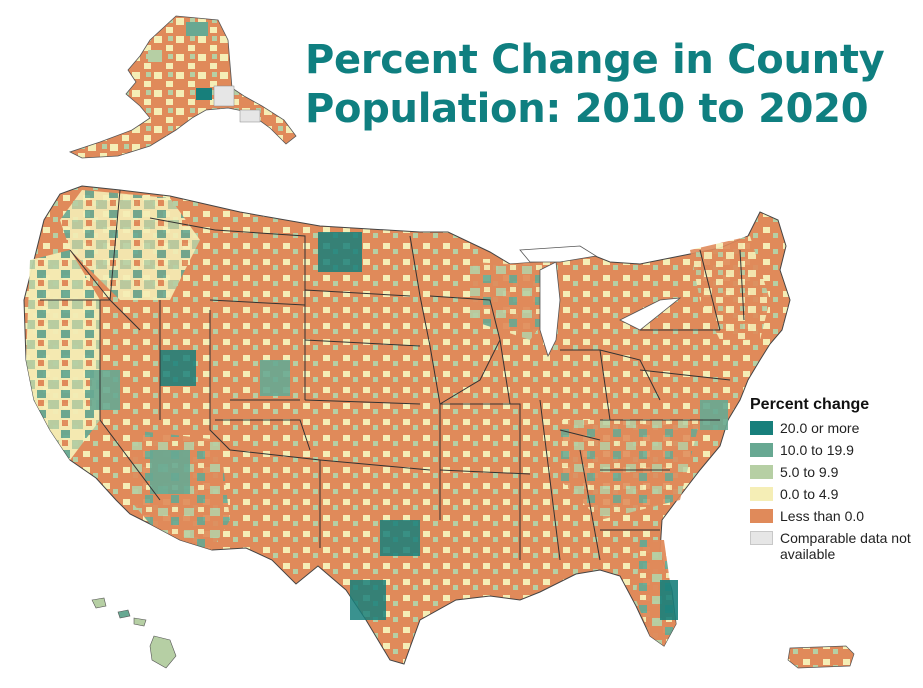 The height and width of the screenshot is (688, 923). Describe the element at coordinates (182, 87) in the screenshot. I see `alaska` at that location.